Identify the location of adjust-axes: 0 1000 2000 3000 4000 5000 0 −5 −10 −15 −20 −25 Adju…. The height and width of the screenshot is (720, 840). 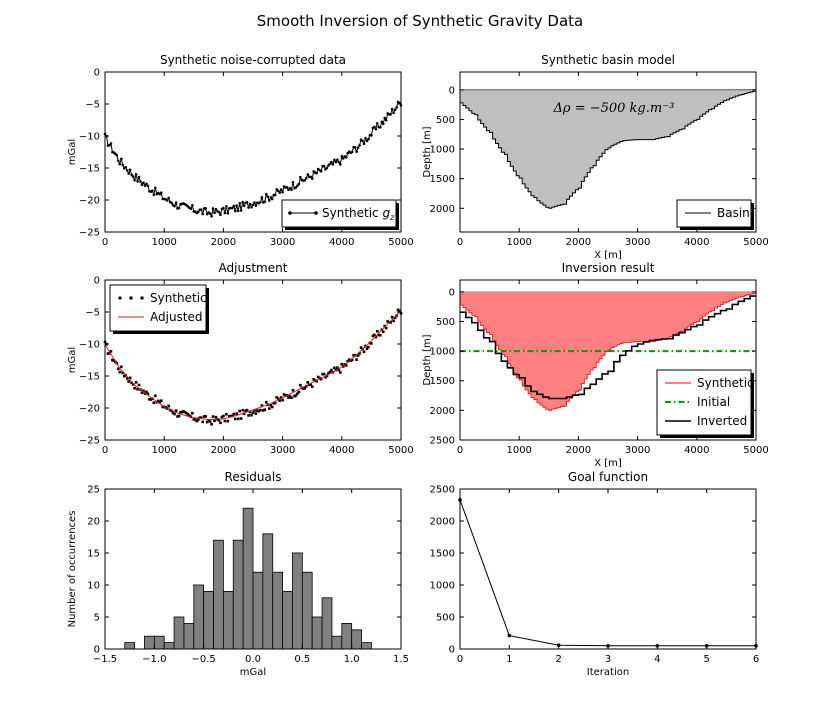
(240, 358).